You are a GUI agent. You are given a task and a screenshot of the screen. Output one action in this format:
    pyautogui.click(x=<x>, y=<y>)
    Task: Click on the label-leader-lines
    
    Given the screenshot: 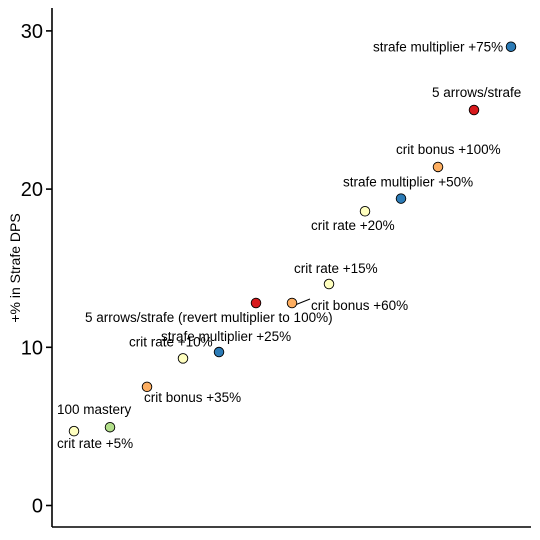 What is the action you would take?
    pyautogui.click(x=302, y=302)
    